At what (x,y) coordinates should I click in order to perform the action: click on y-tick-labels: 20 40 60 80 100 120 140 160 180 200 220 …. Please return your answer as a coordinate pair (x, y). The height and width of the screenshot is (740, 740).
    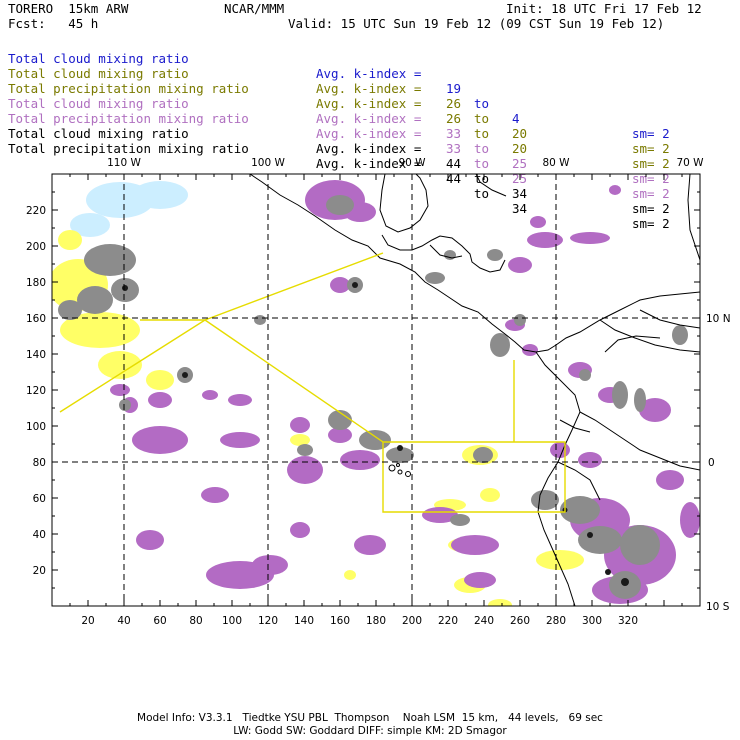
    Looking at the image, I should click on (36, 391).